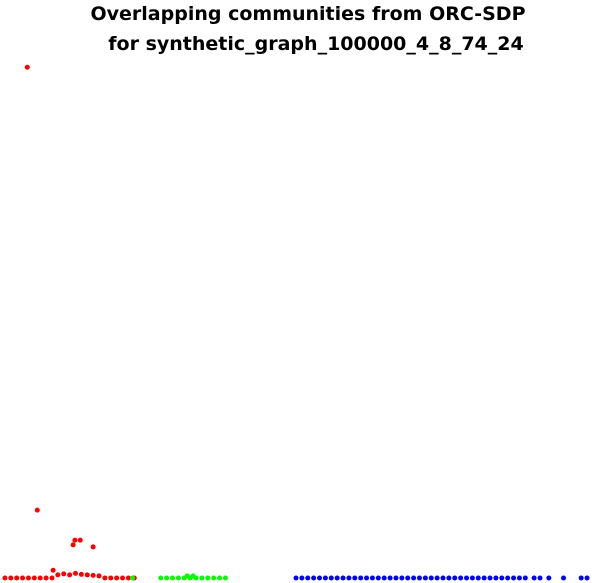  I want to click on chart-title: Overlapping communities from ORC-SDP, so click(308, 14).